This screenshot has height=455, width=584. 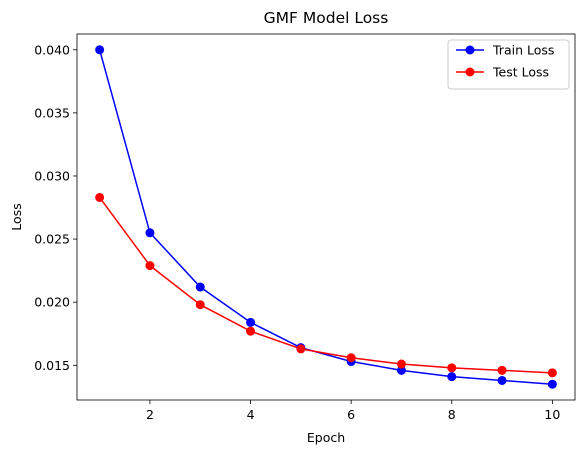 I want to click on x-tick-label: 10, so click(x=552, y=414).